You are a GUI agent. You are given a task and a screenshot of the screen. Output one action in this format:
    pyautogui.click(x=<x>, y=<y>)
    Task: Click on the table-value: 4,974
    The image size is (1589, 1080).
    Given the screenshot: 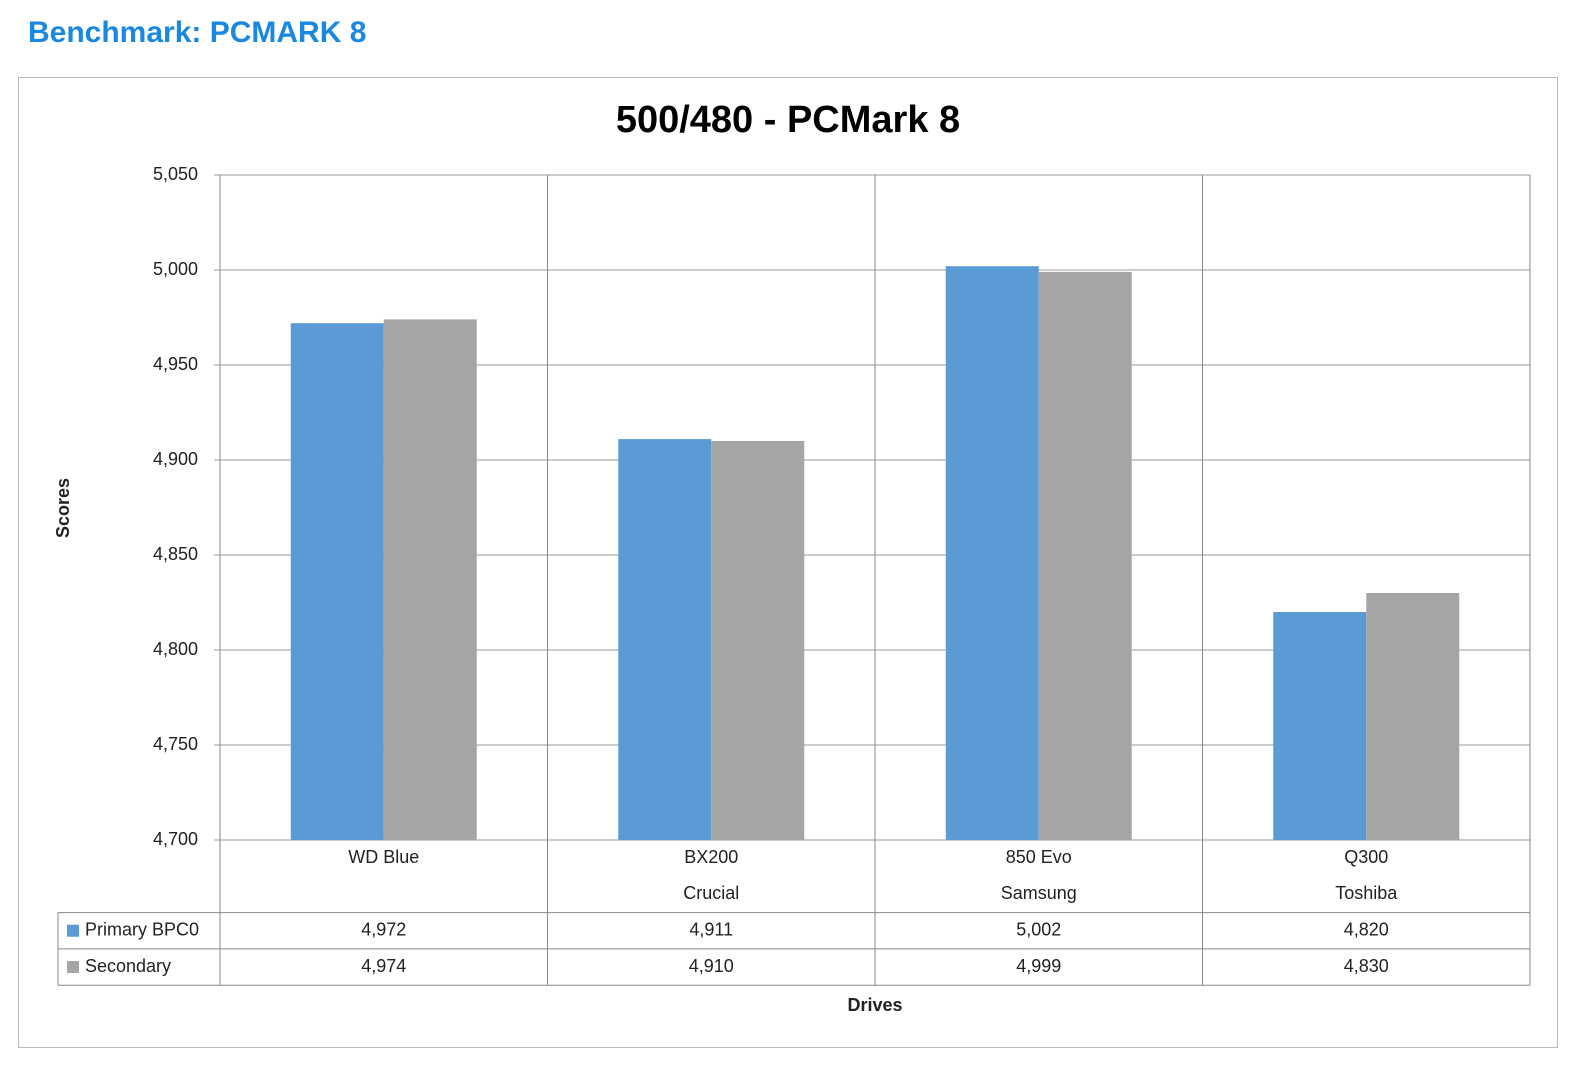 What is the action you would take?
    pyautogui.click(x=383, y=966)
    